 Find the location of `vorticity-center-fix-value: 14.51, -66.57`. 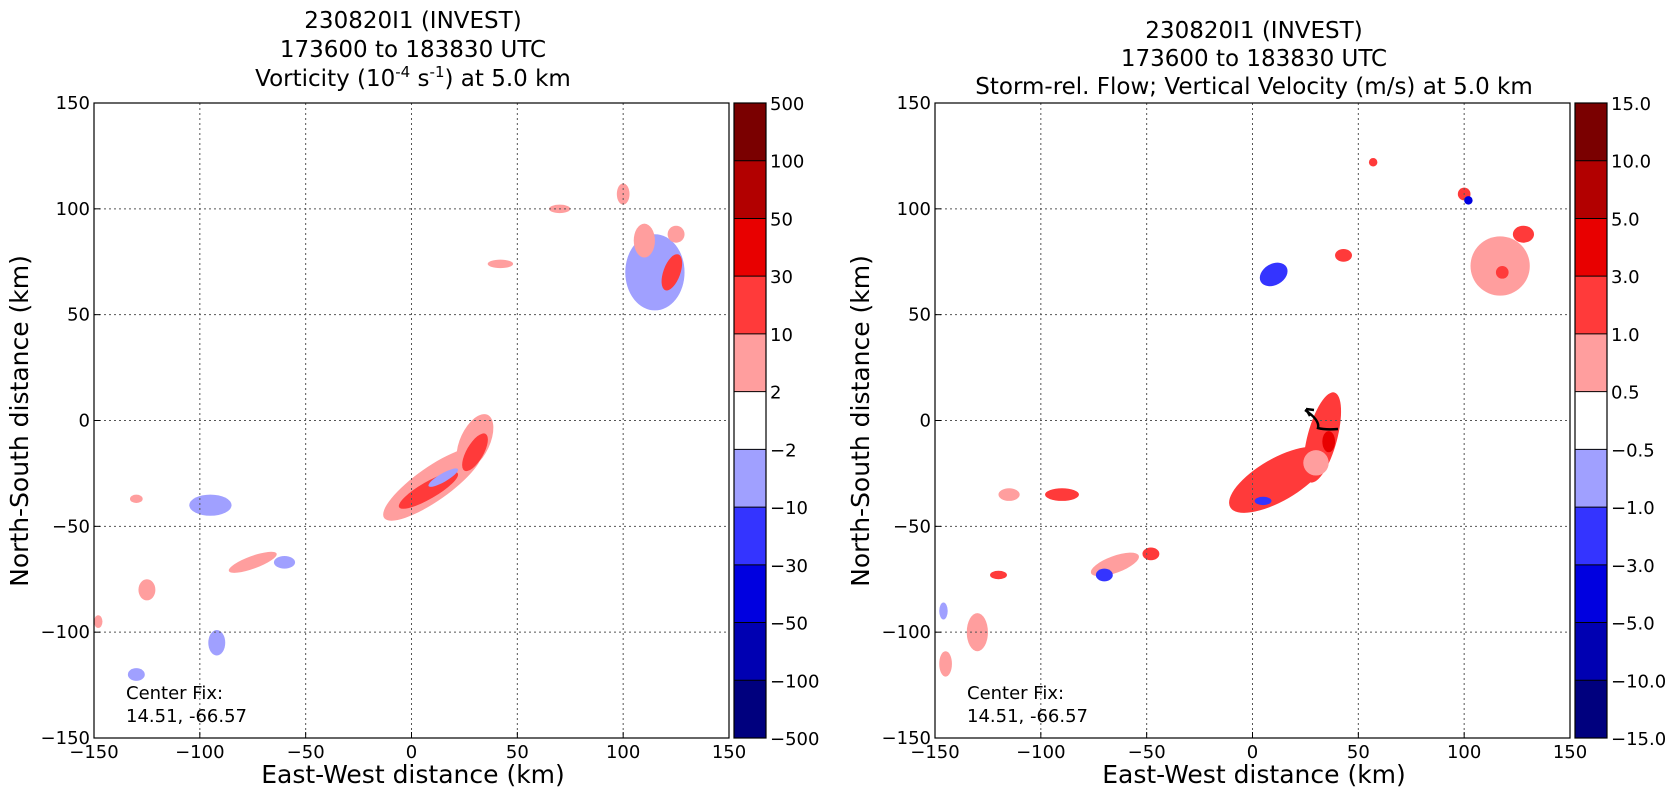

vorticity-center-fix-value: 14.51, -66.57 is located at coordinates (186, 716).